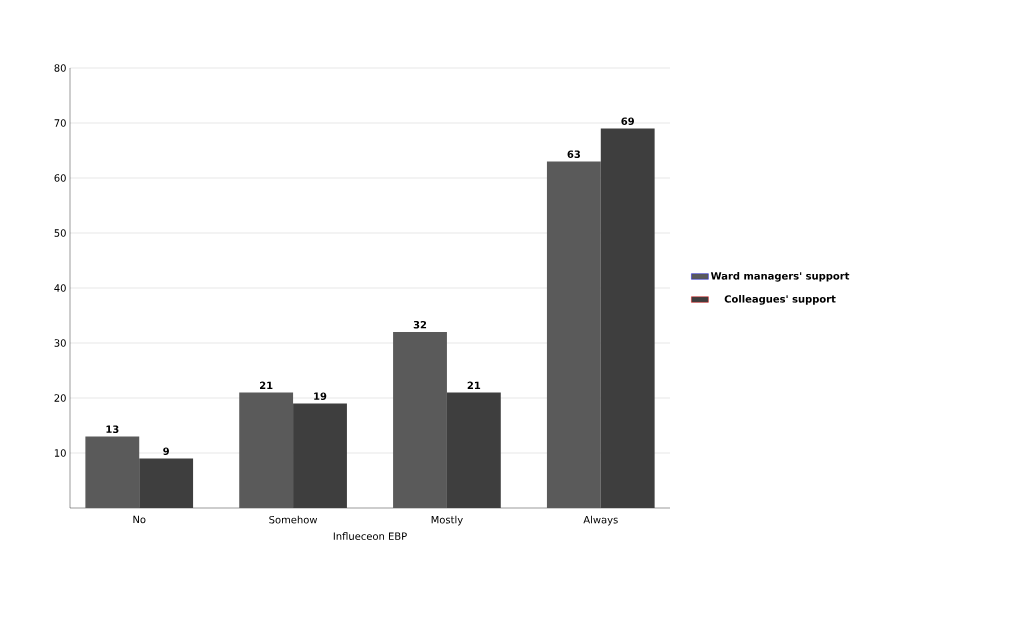 Image resolution: width=1034 pixels, height=618 pixels. Describe the element at coordinates (293, 519) in the screenshot. I see `x-tick-label: Somehow` at that location.